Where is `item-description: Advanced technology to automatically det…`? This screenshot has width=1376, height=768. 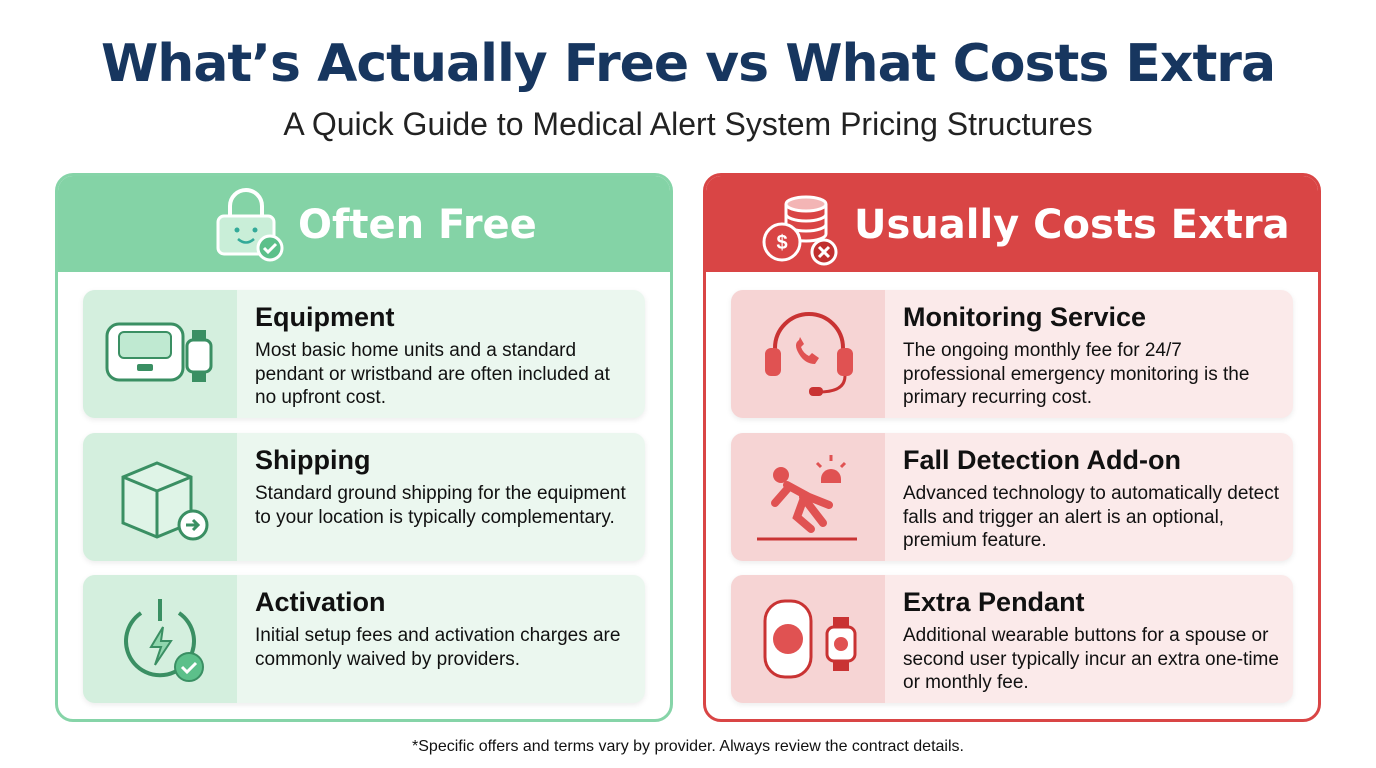 item-description: Advanced technology to automatically det… is located at coordinates (1091, 517).